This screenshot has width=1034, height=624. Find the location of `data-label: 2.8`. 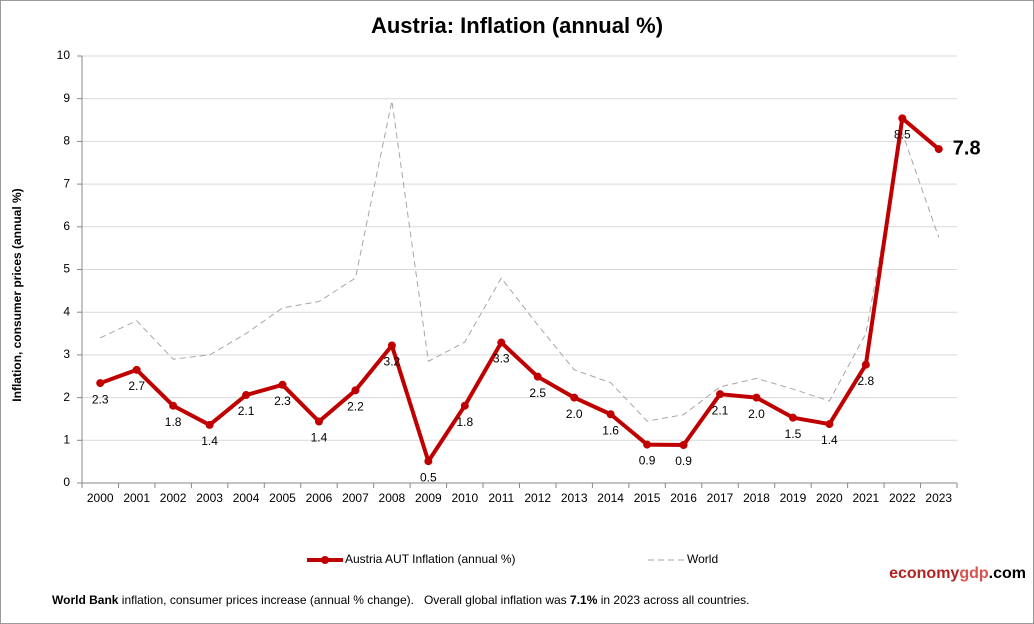

data-label: 2.8 is located at coordinates (866, 381).